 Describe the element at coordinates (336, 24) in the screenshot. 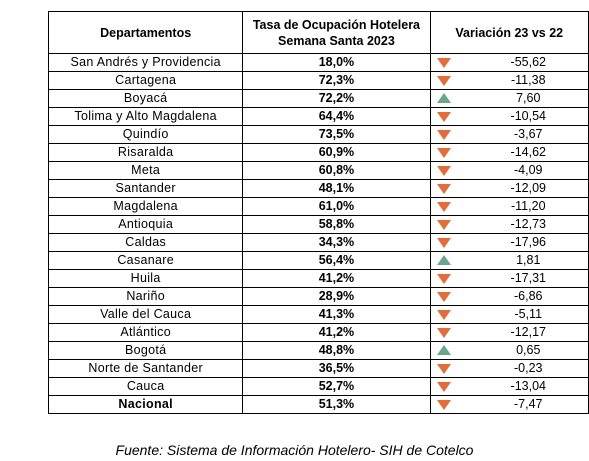

I see `header-occupancy-line1: Tasa de Ocupación Hotelera` at that location.